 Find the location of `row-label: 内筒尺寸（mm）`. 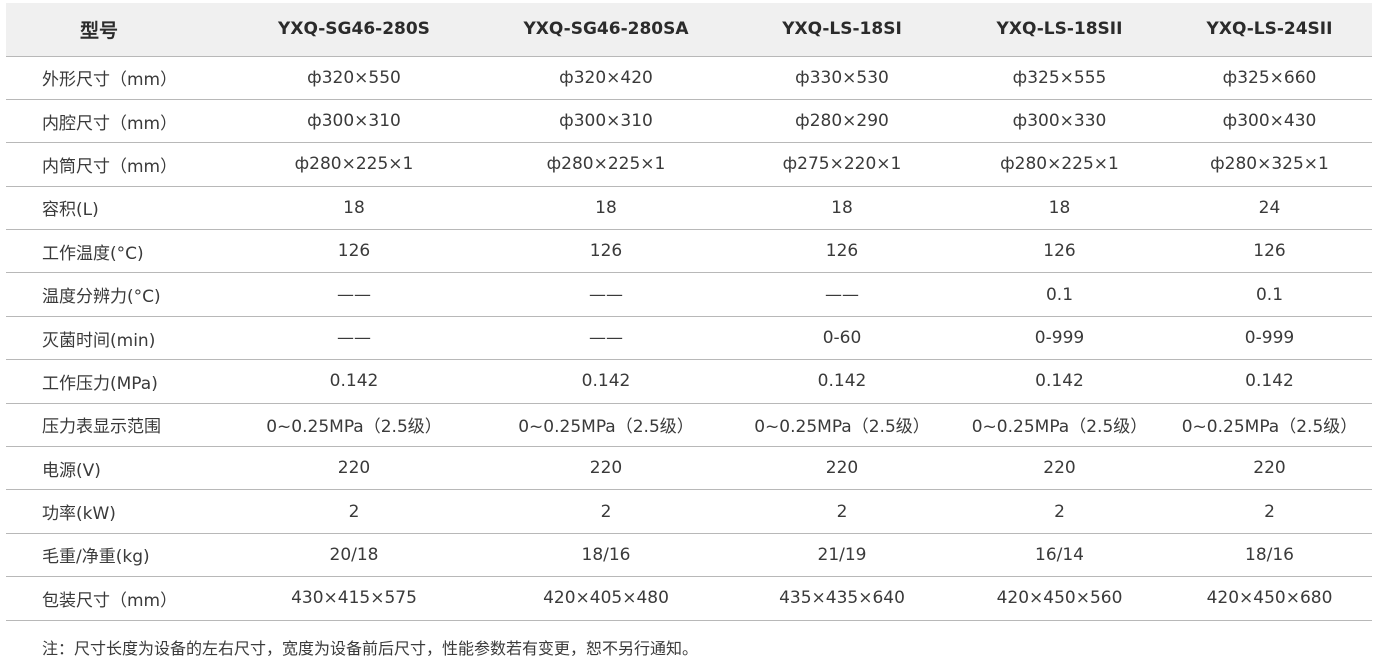

row-label: 内筒尺寸（mm） is located at coordinates (117, 164).